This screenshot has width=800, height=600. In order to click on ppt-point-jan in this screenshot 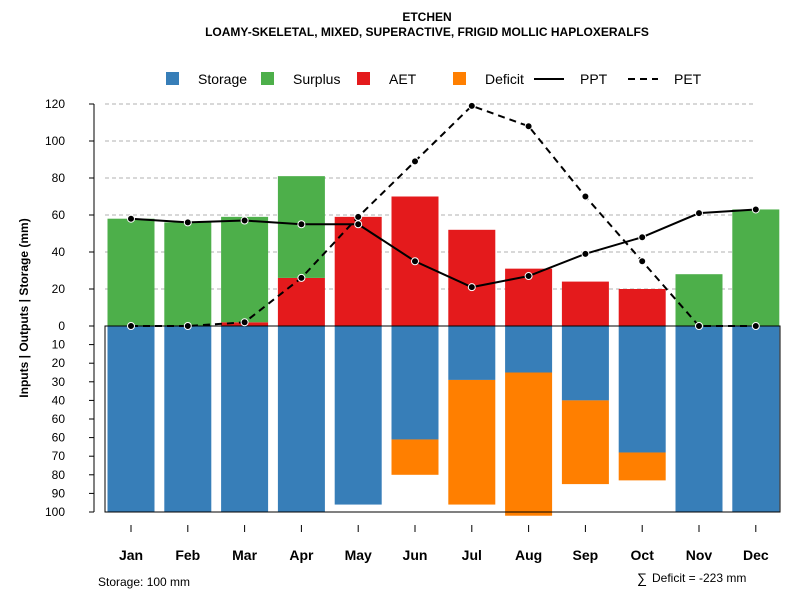, I will do `click(131, 218)`.